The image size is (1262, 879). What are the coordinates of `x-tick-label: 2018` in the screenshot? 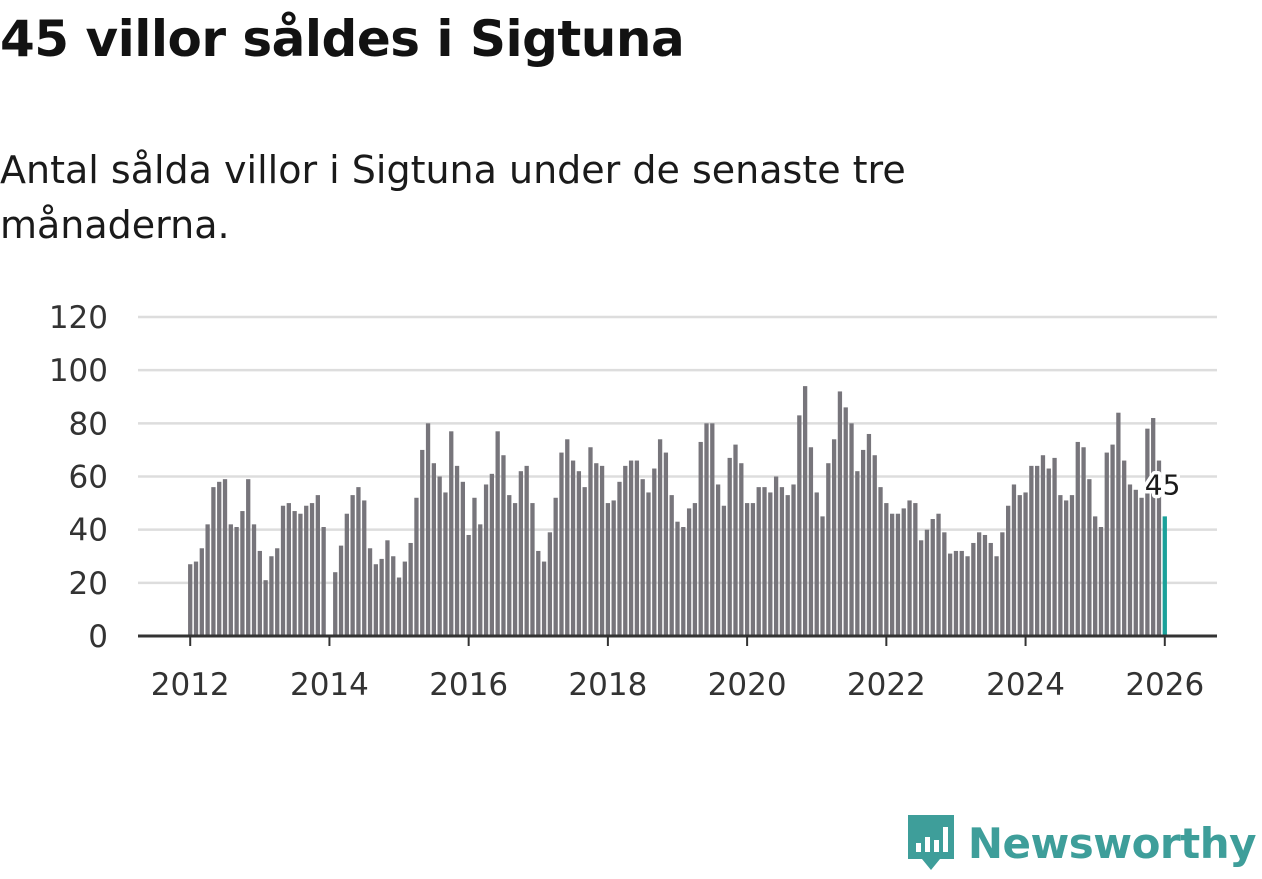 It's located at (607, 685).